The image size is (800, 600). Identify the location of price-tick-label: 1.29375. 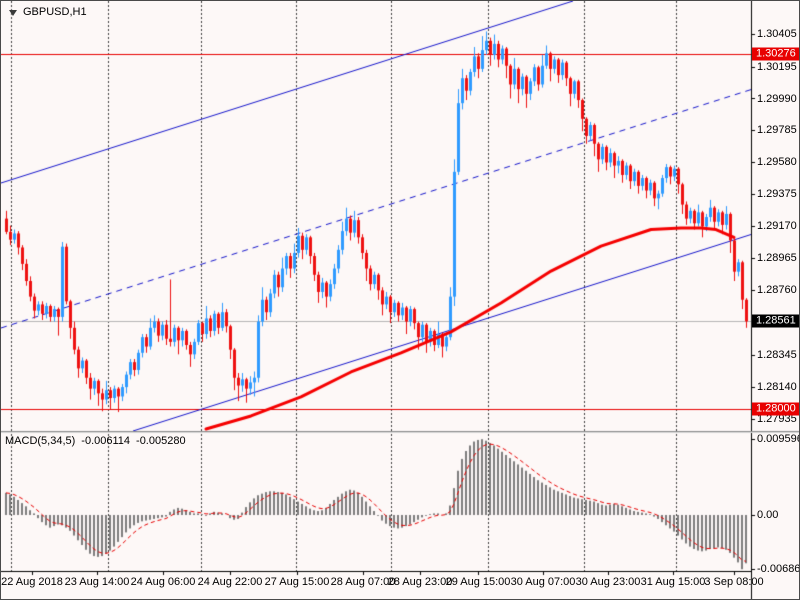
(777, 194).